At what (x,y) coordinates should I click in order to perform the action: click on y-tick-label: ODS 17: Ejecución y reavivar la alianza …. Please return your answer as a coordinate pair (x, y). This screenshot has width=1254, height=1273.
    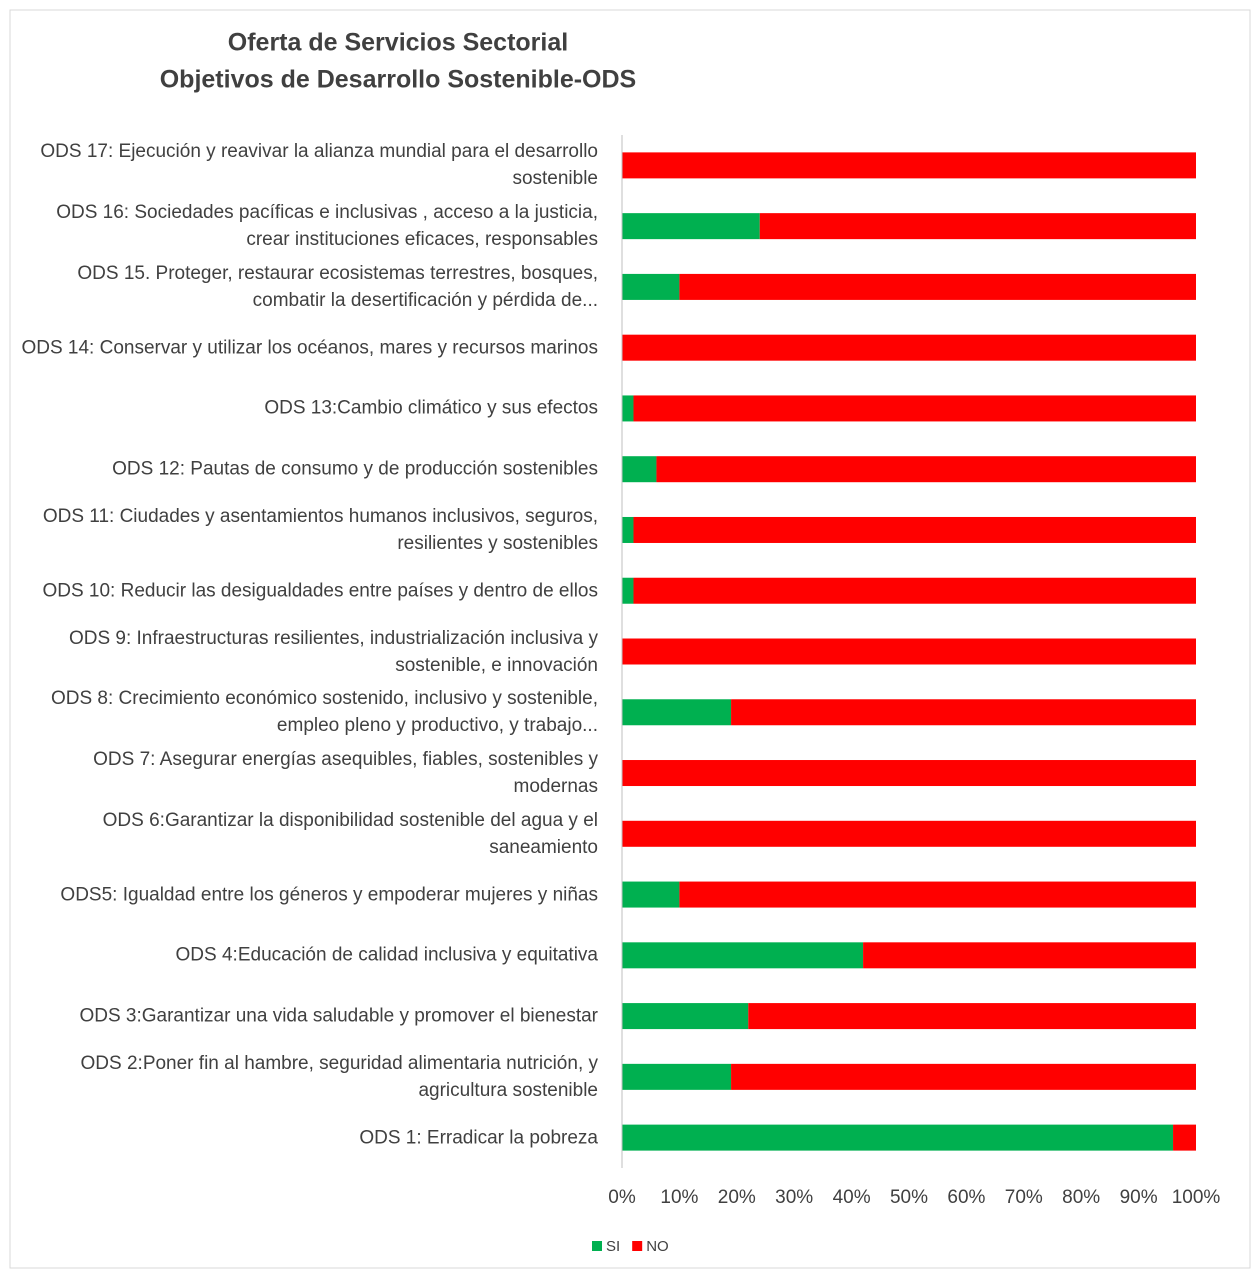
    Looking at the image, I should click on (319, 165).